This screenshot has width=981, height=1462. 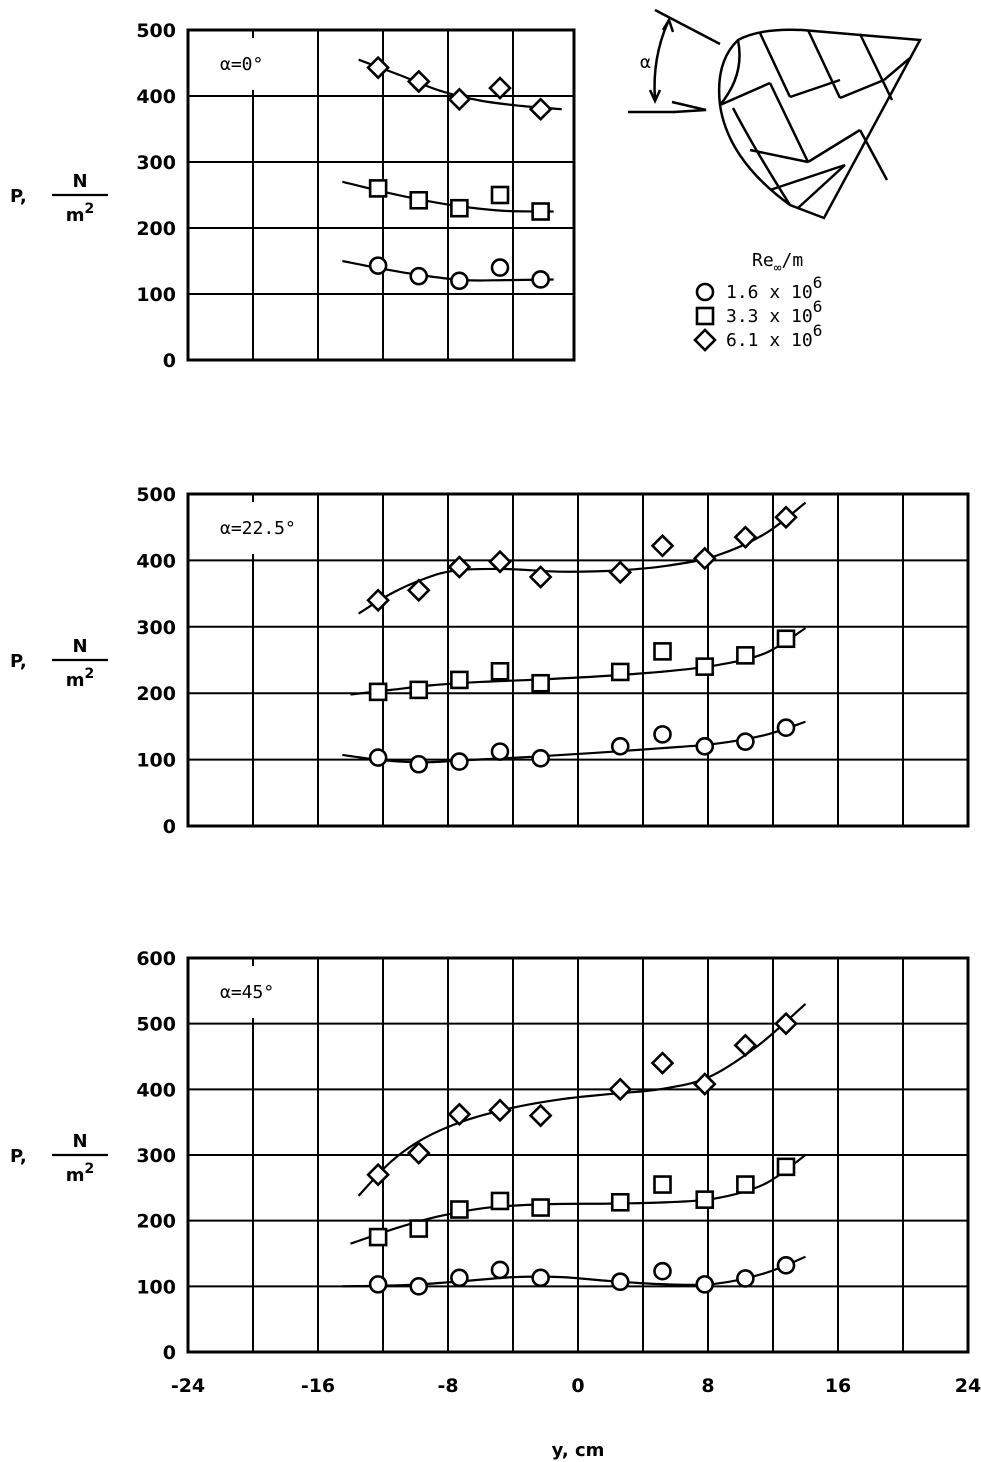 I want to click on y-tick-label: 100, so click(x=156, y=295).